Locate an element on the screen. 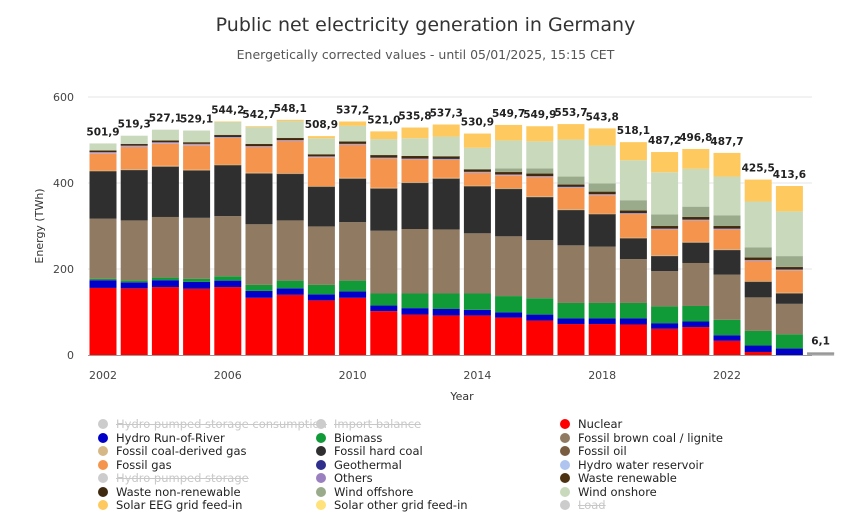 Image resolution: width=851 pixels, height=514 pixels. legend-item: Hydro Run-of-River is located at coordinates (161, 438).